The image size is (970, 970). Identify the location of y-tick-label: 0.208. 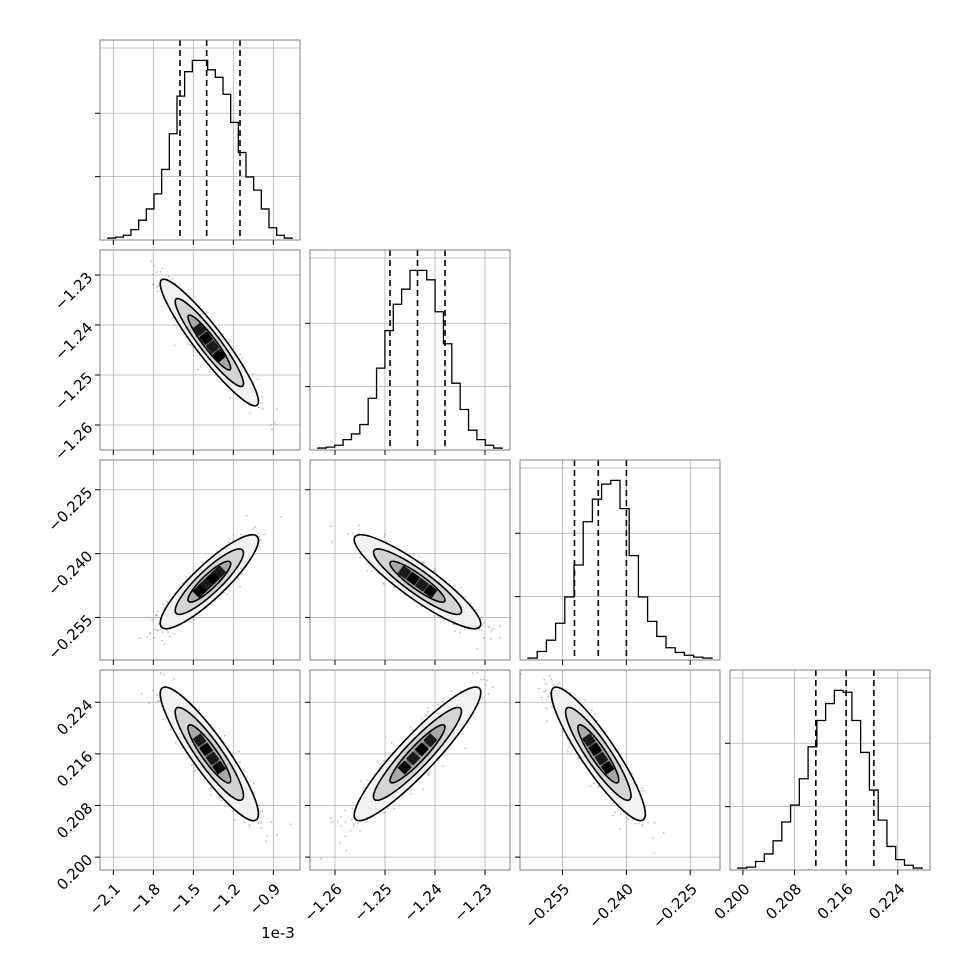
(74, 820).